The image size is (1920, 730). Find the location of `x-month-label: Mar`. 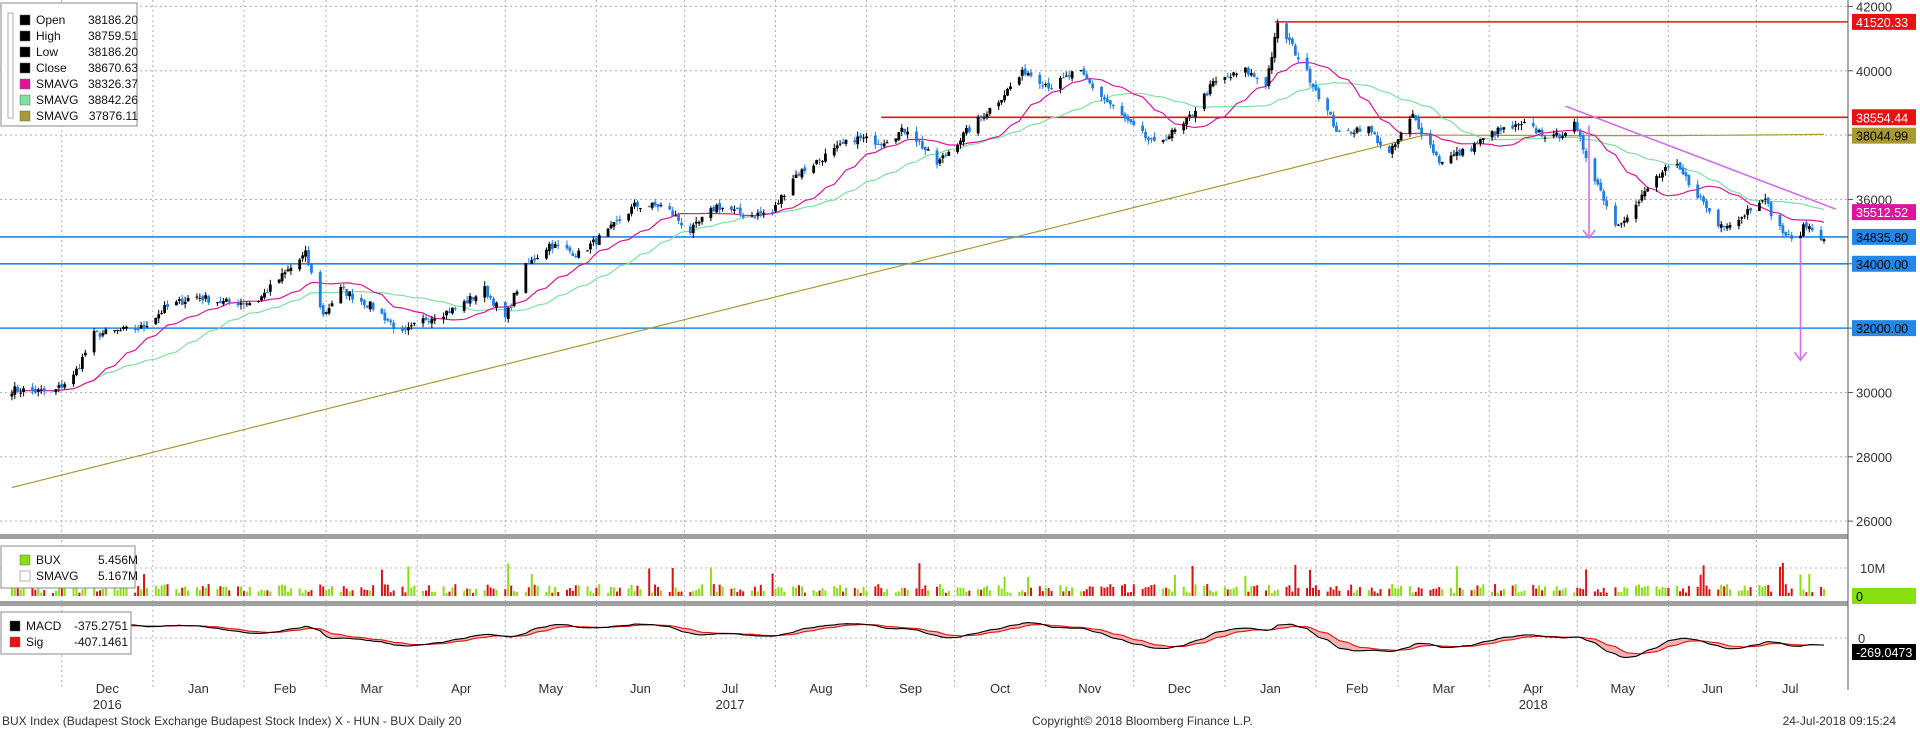

x-month-label: Mar is located at coordinates (371, 688).